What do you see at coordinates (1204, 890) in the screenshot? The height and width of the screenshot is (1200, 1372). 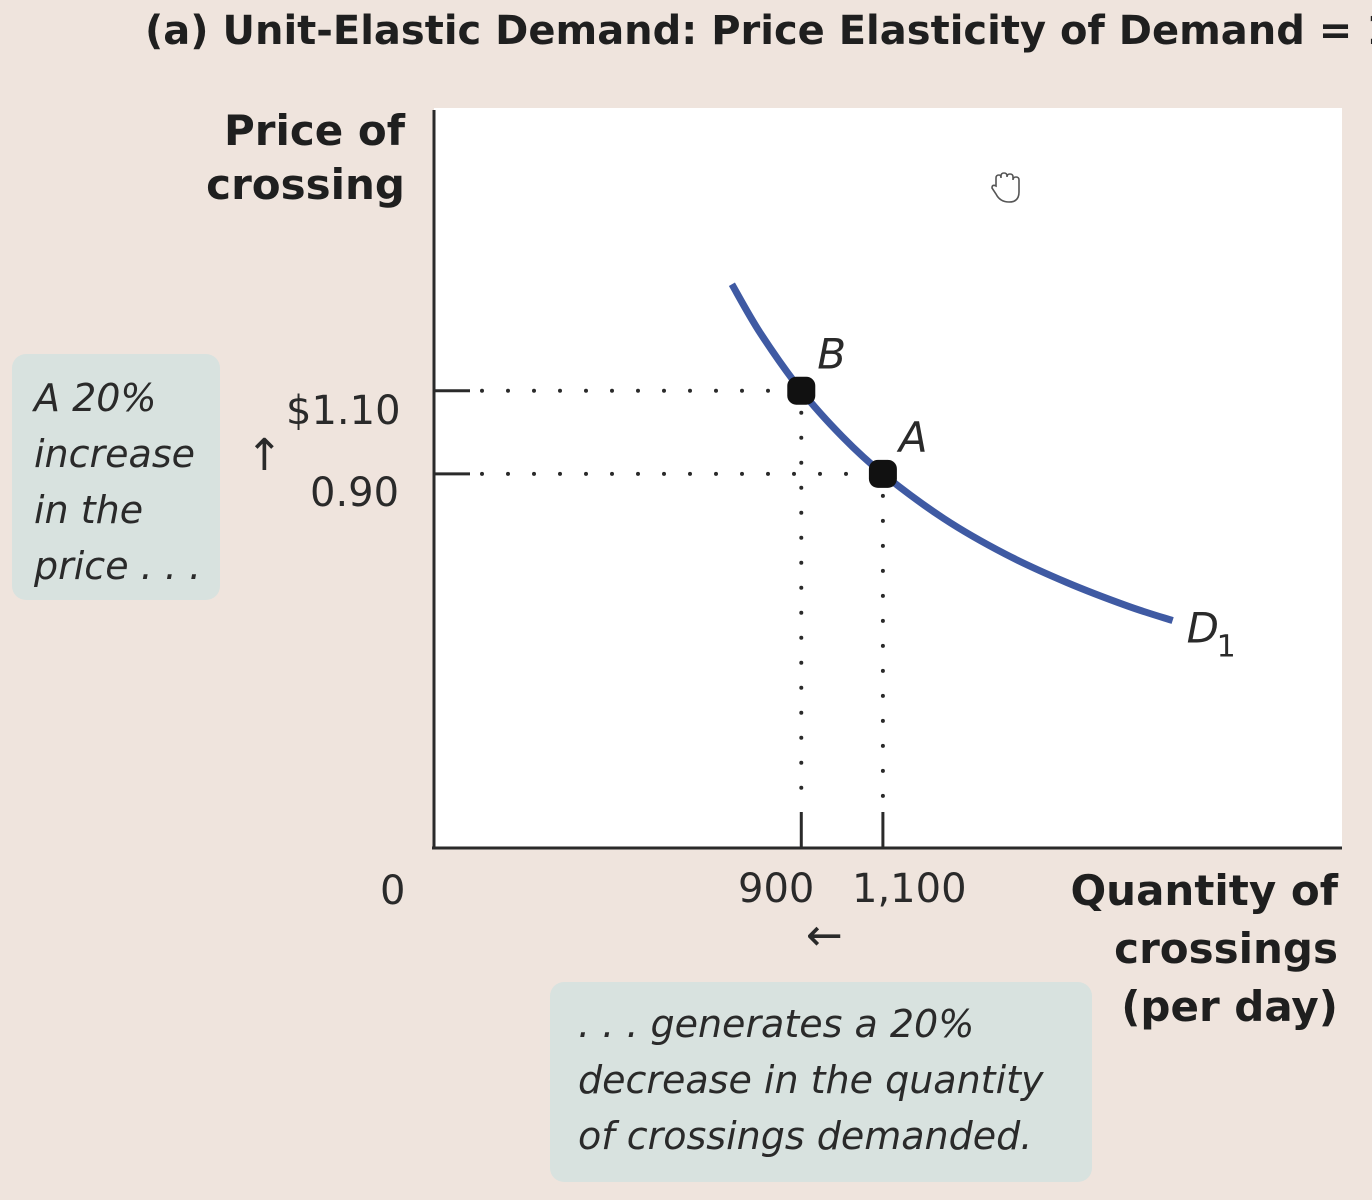 I see `x-axis-label-line-1: Quantity of` at bounding box center [1204, 890].